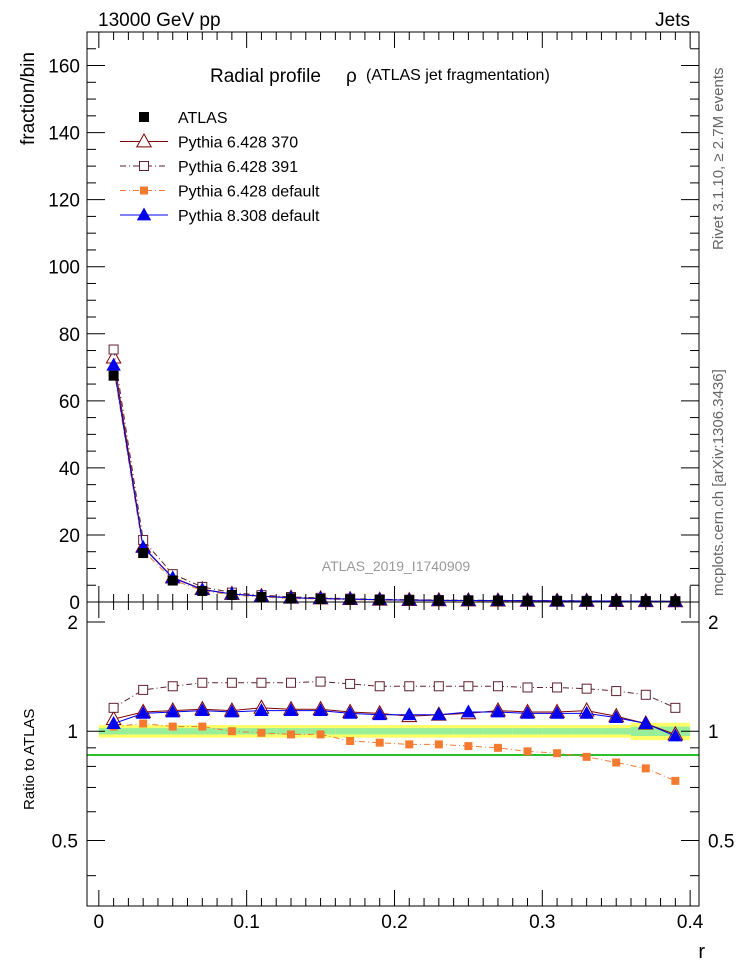 The image size is (746, 972). What do you see at coordinates (396, 566) in the screenshot?
I see `analysis-label: ATLAS_2019_I1740909` at bounding box center [396, 566].